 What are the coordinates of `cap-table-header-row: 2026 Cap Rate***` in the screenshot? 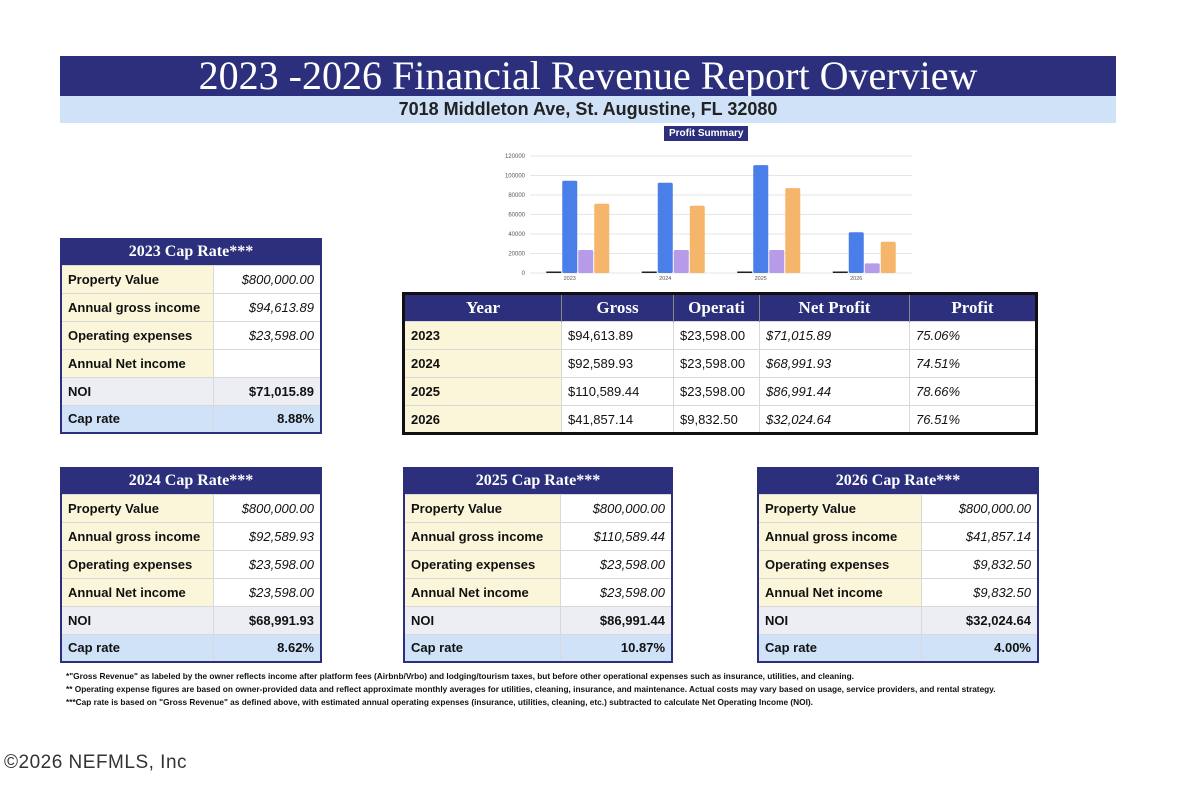 It's located at (898, 481).